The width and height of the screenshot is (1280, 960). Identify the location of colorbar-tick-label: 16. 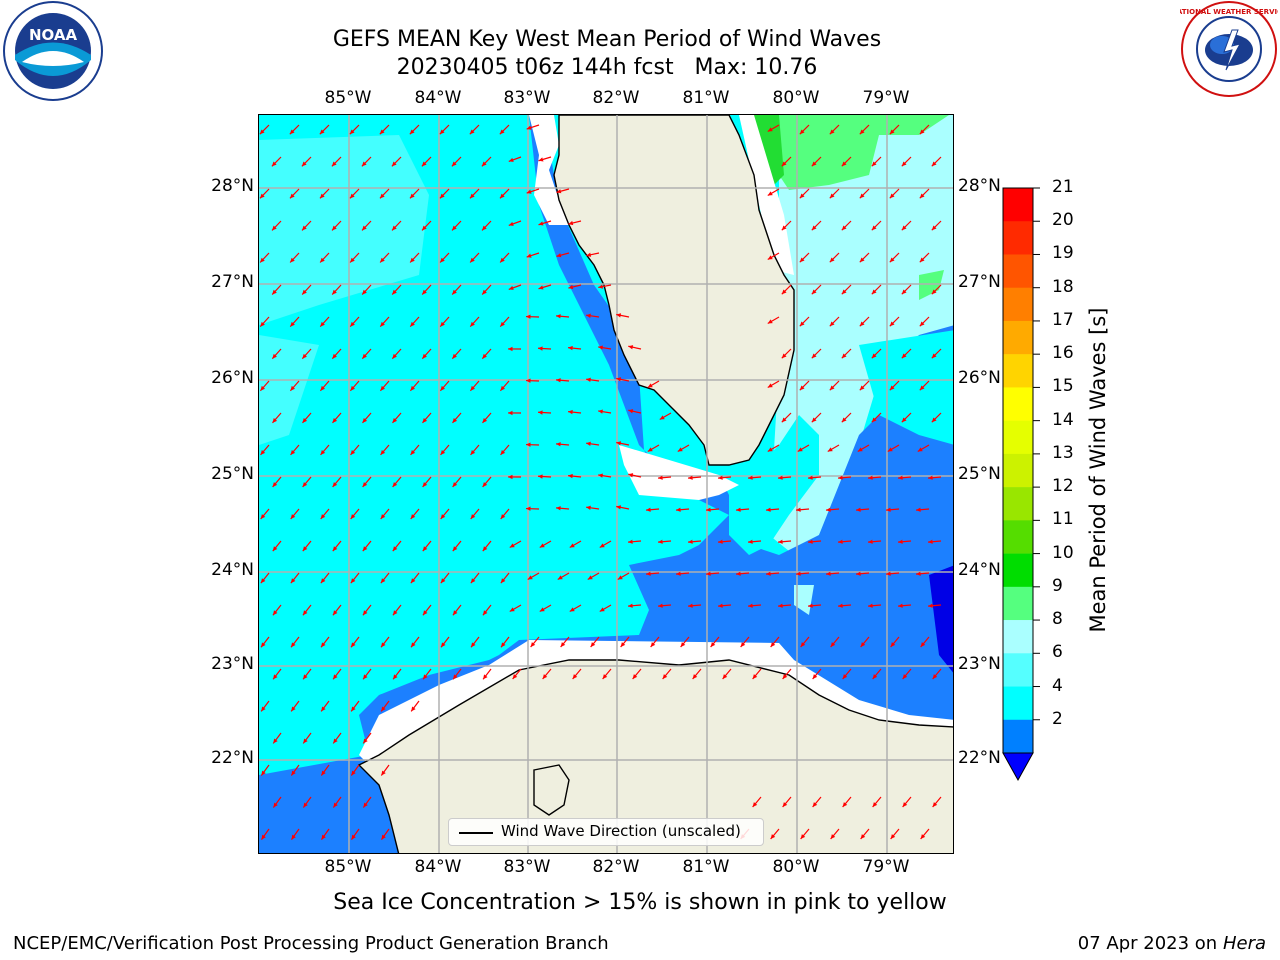
(1063, 353).